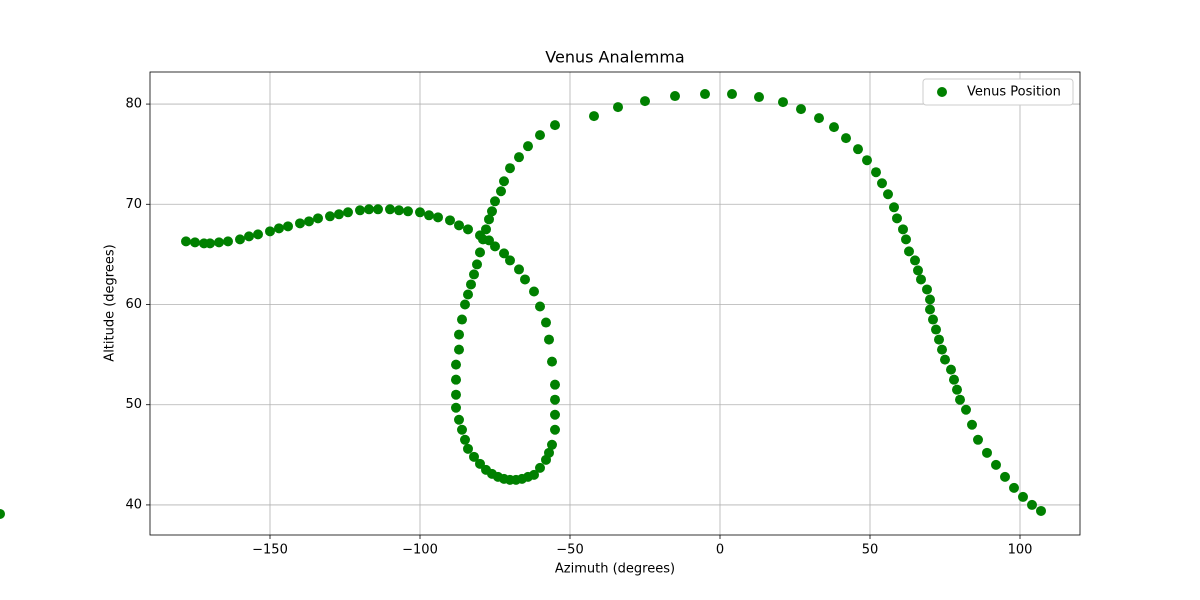 This screenshot has height=600, width=1200. I want to click on chart-title: Venus Analemma, so click(614, 57).